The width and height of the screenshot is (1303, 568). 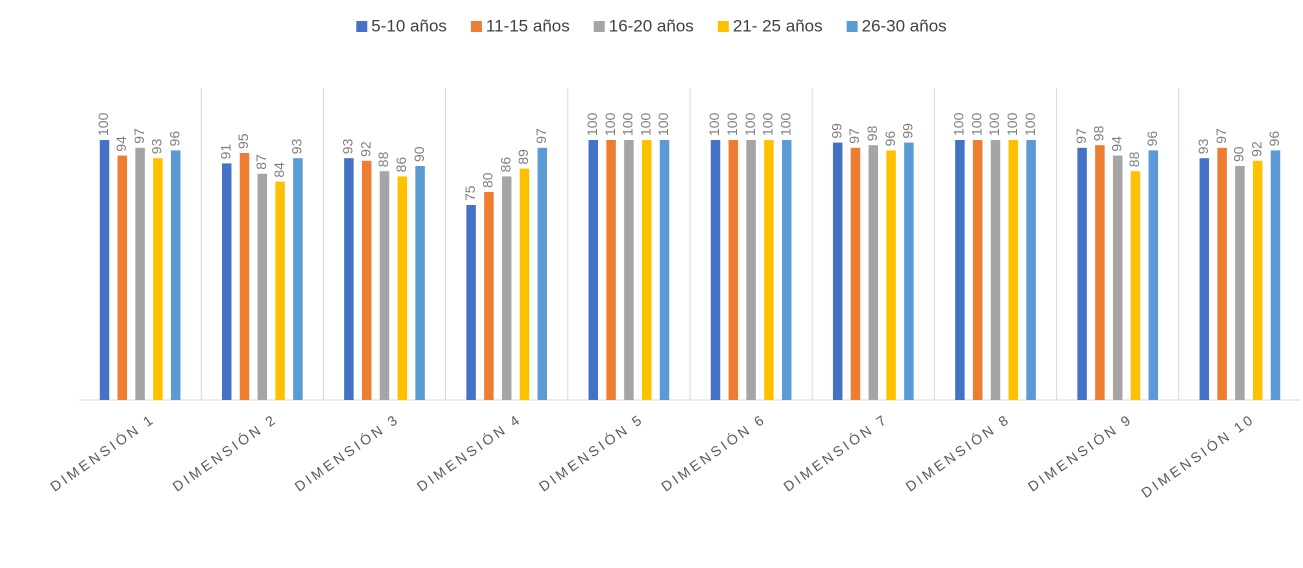 What do you see at coordinates (488, 180) in the screenshot?
I see `value-label: 80` at bounding box center [488, 180].